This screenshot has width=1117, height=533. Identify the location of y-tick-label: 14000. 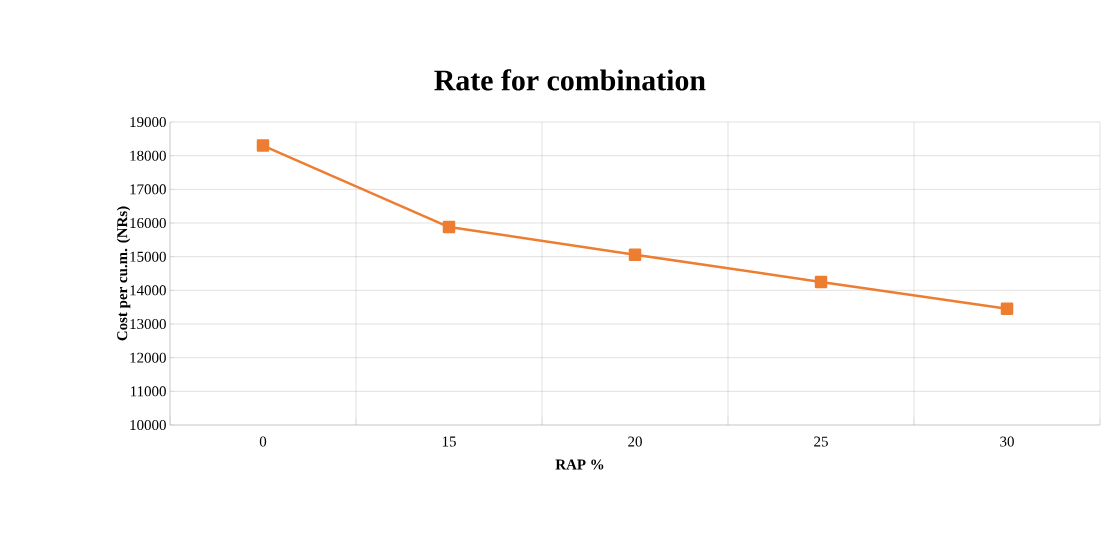
(148, 290).